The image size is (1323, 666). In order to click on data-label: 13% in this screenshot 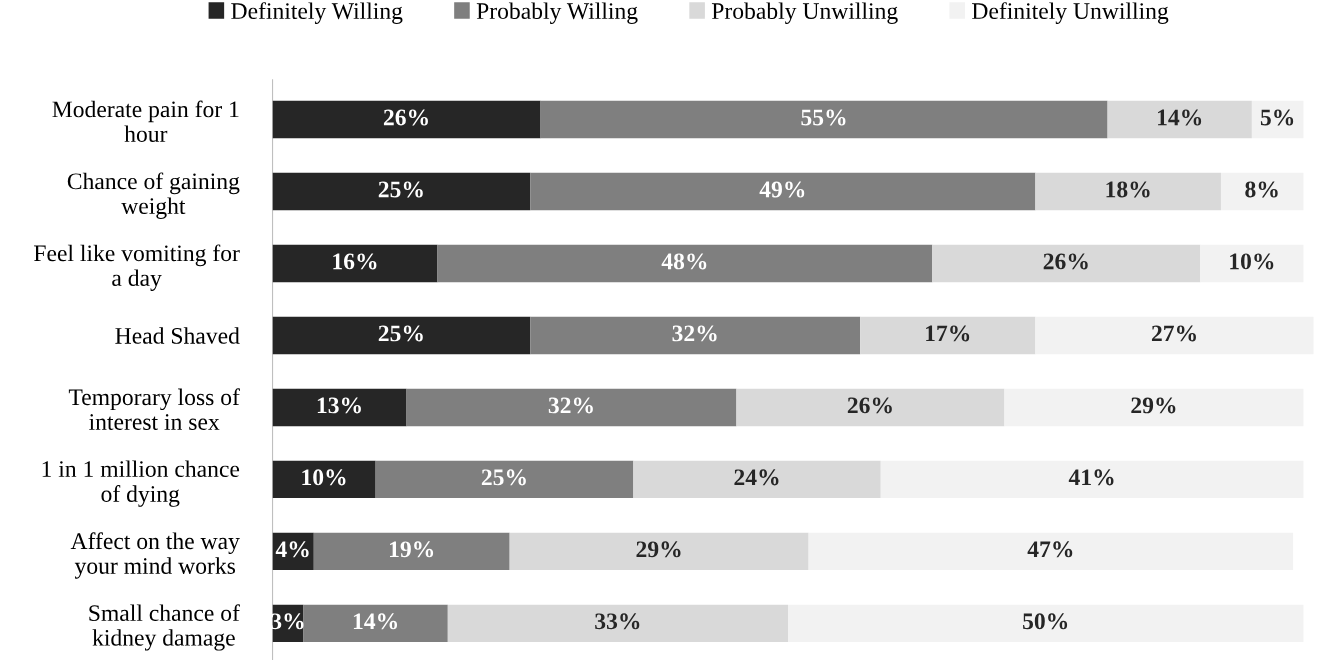, I will do `click(339, 405)`.